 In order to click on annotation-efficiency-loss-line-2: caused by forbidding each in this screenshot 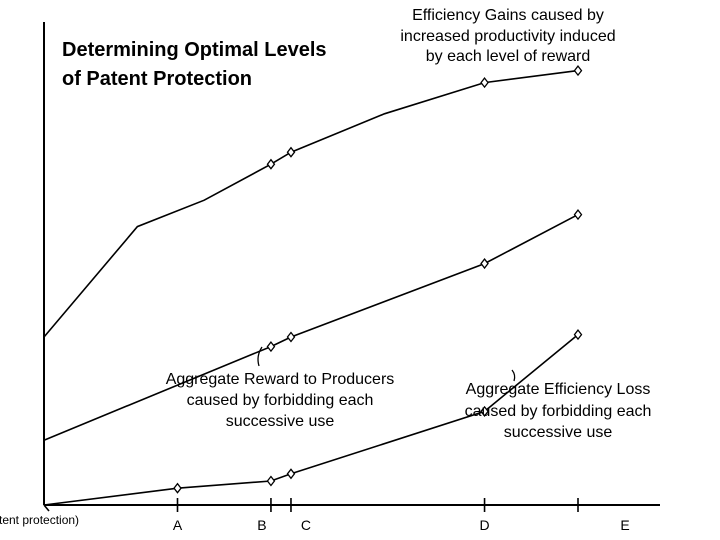, I will do `click(558, 411)`.